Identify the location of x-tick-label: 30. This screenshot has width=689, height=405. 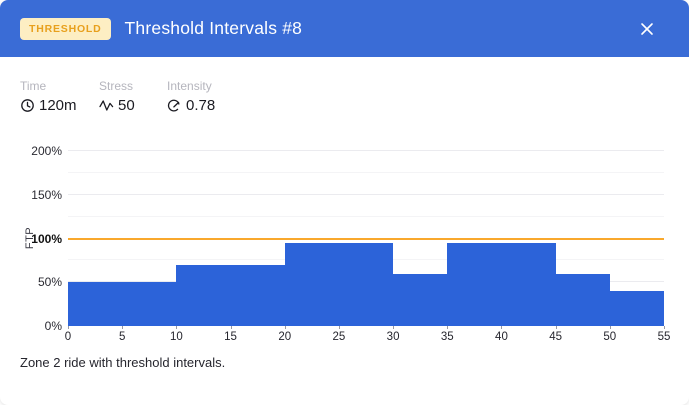
(393, 337).